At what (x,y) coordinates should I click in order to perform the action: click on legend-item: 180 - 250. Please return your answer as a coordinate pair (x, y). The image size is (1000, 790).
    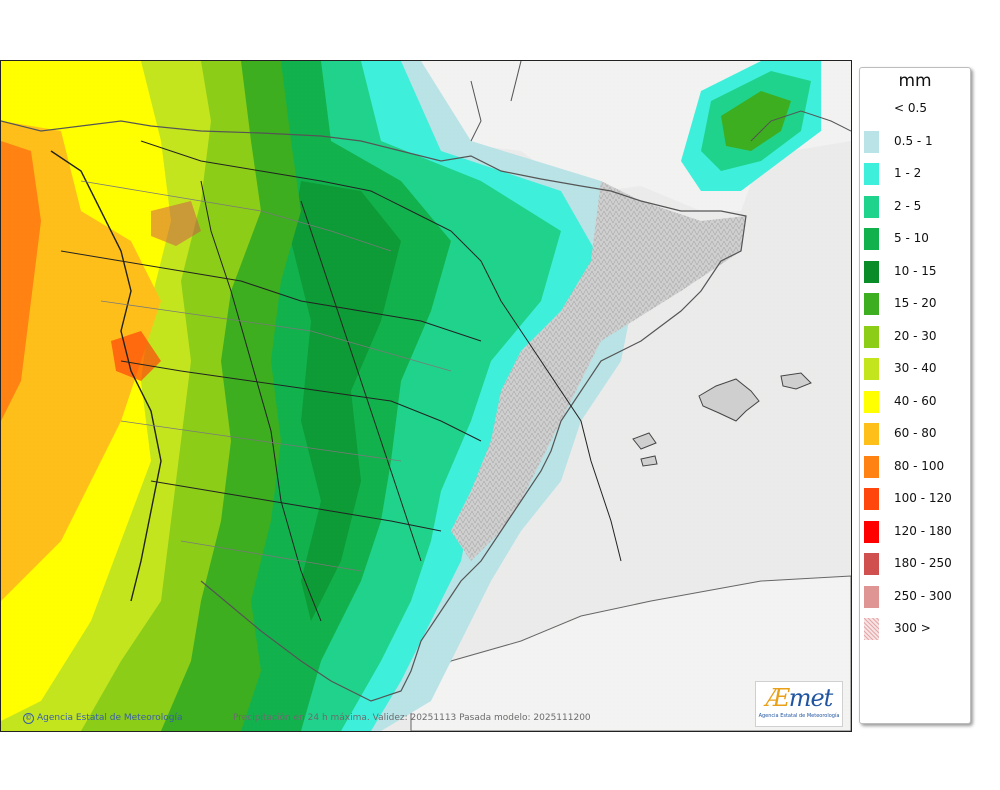
    Looking at the image, I should click on (916, 564).